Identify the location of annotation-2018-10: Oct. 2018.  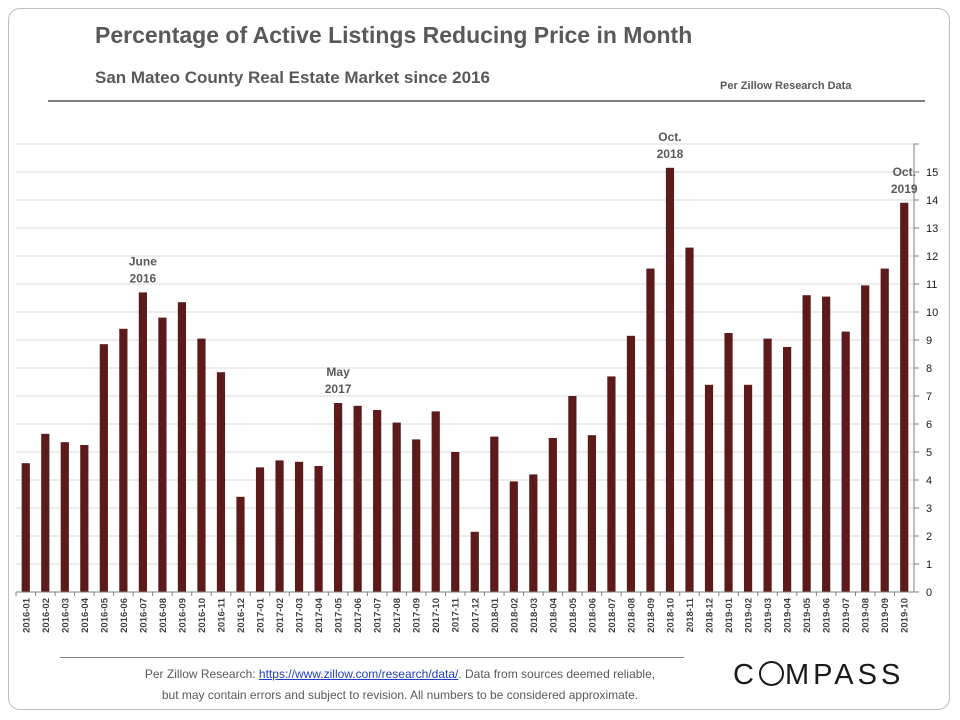
(670, 145).